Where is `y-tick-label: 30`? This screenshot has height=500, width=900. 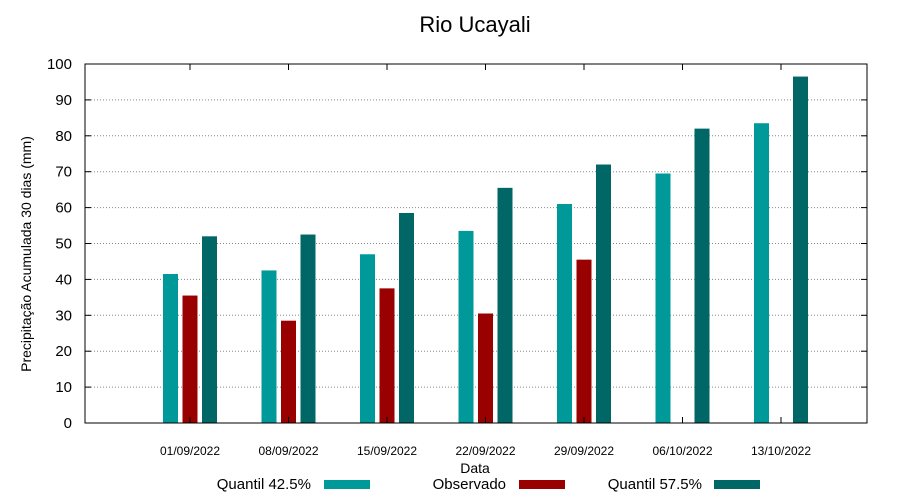
y-tick-label: 30 is located at coordinates (63, 315).